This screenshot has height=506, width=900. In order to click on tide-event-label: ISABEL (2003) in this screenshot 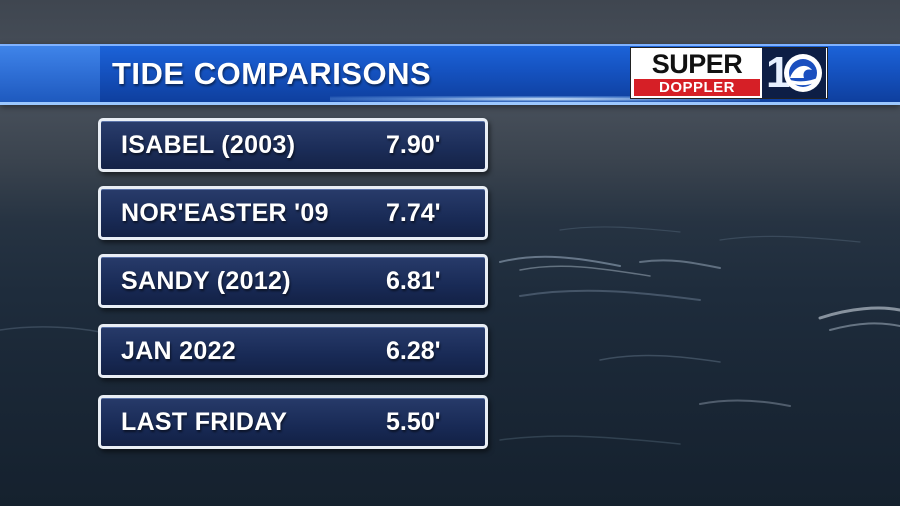, I will do `click(208, 145)`.